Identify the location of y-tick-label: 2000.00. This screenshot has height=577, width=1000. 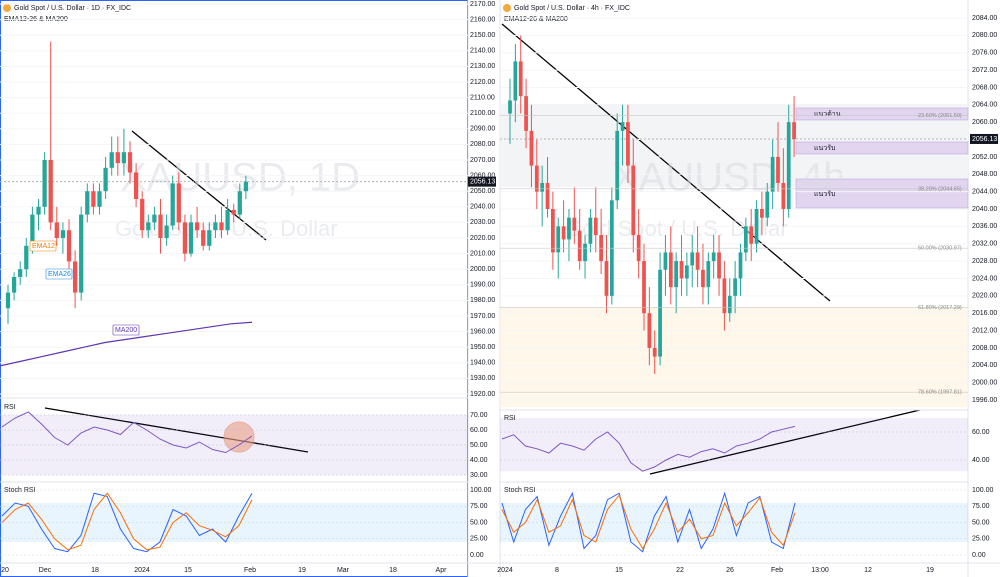
(482, 269).